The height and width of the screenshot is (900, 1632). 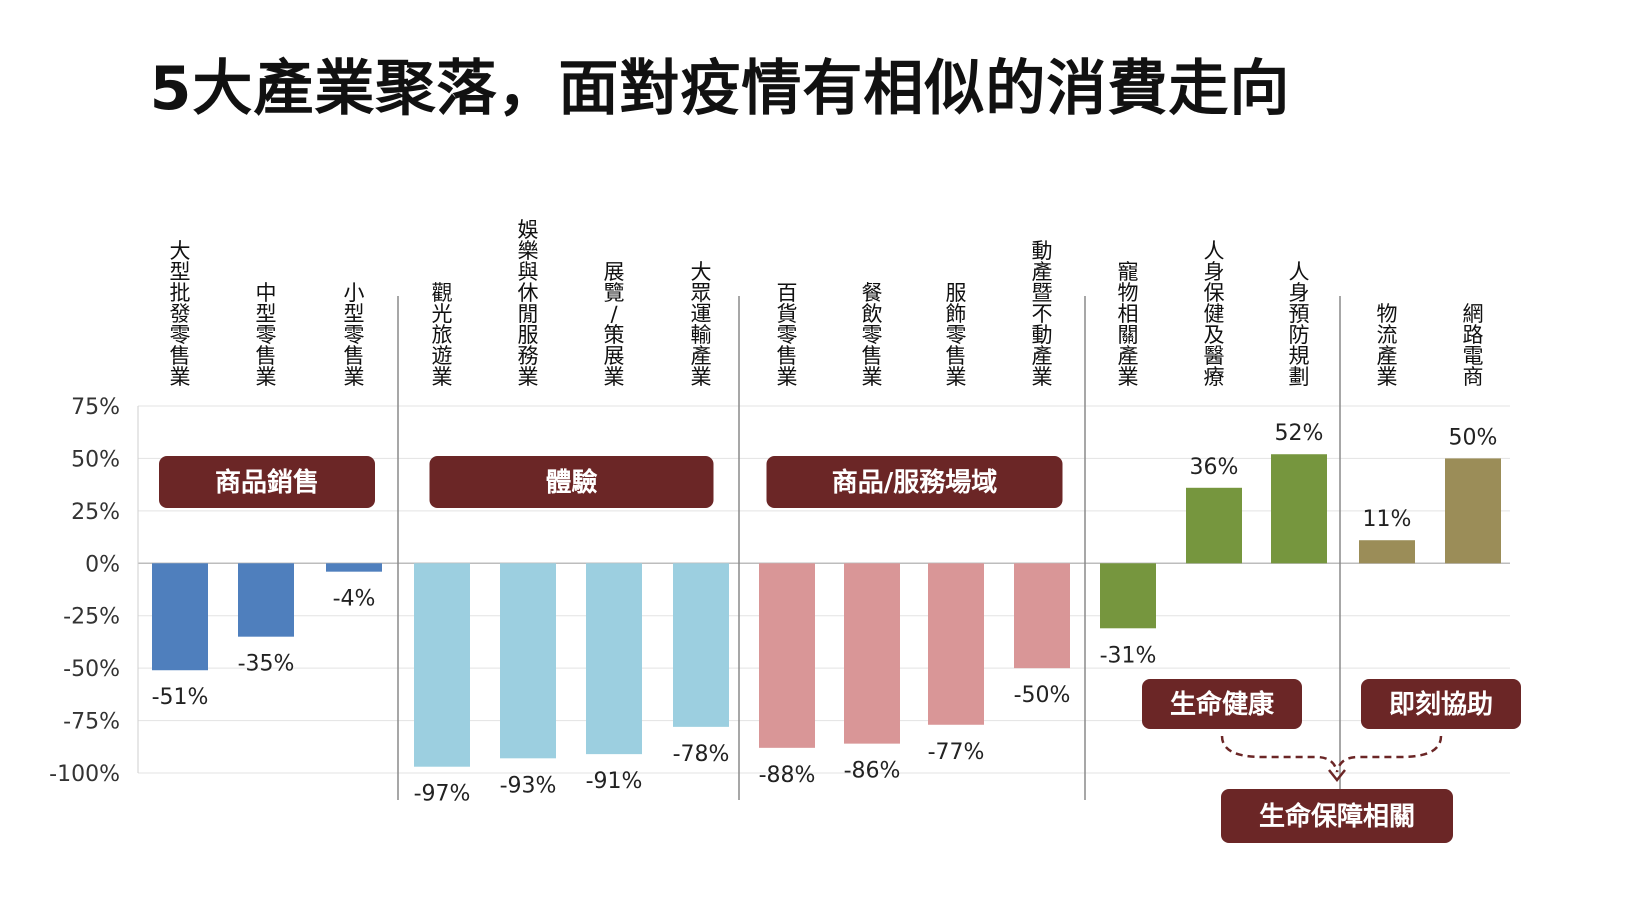 What do you see at coordinates (1128, 324) in the screenshot?
I see `category-label: 寵物相關產業` at bounding box center [1128, 324].